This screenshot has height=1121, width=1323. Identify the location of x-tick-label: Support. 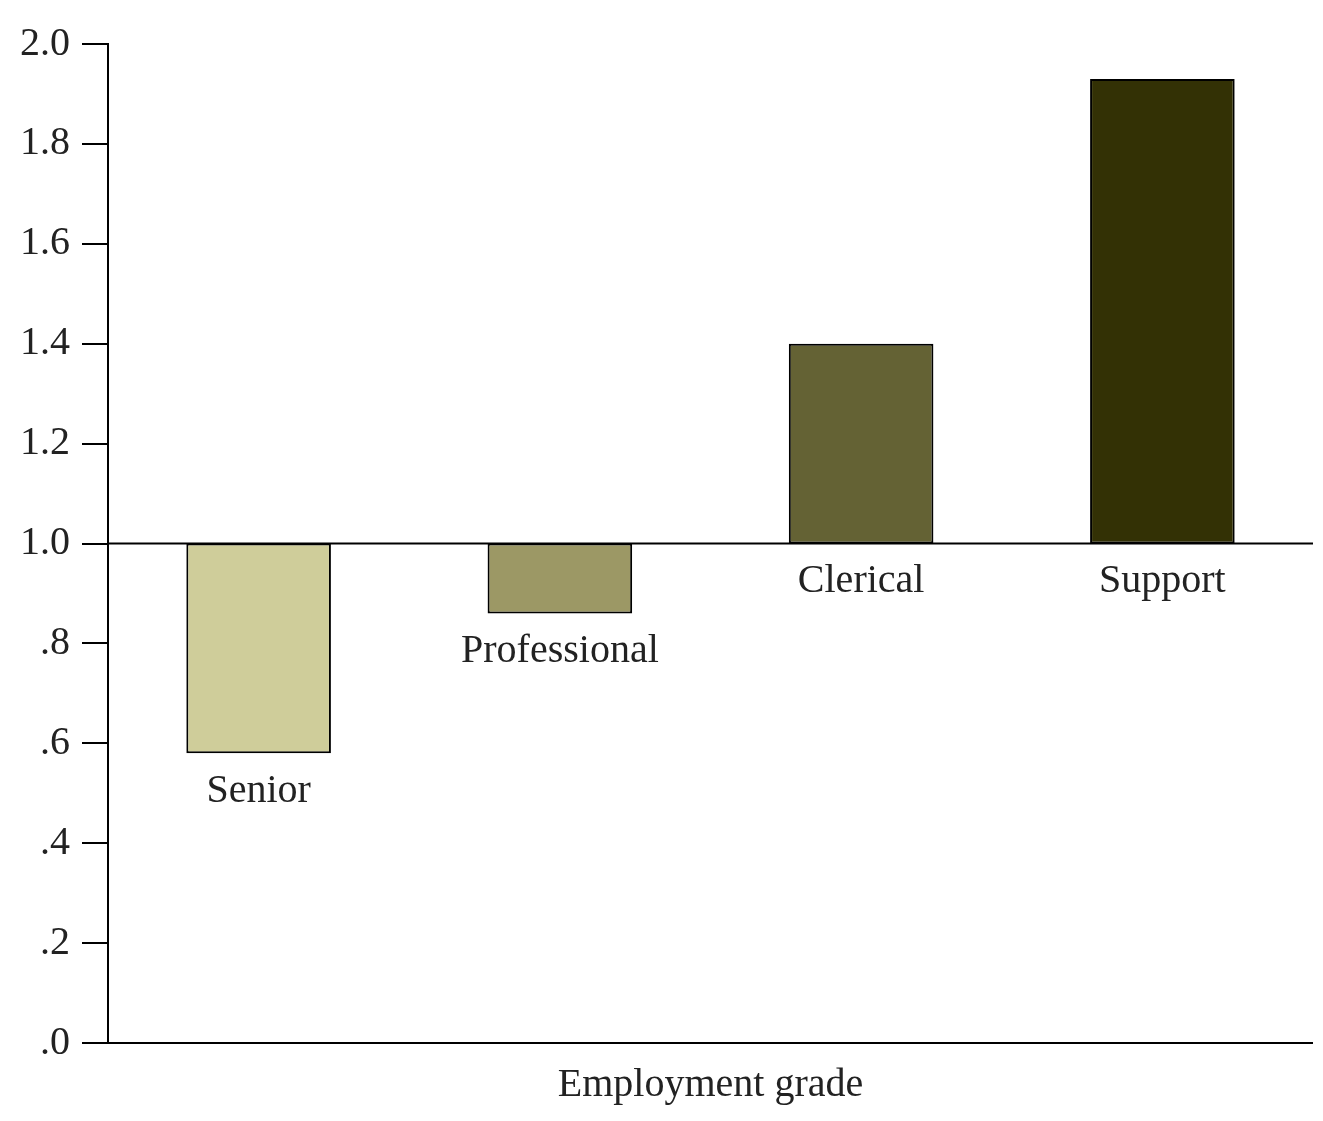
(1162, 578).